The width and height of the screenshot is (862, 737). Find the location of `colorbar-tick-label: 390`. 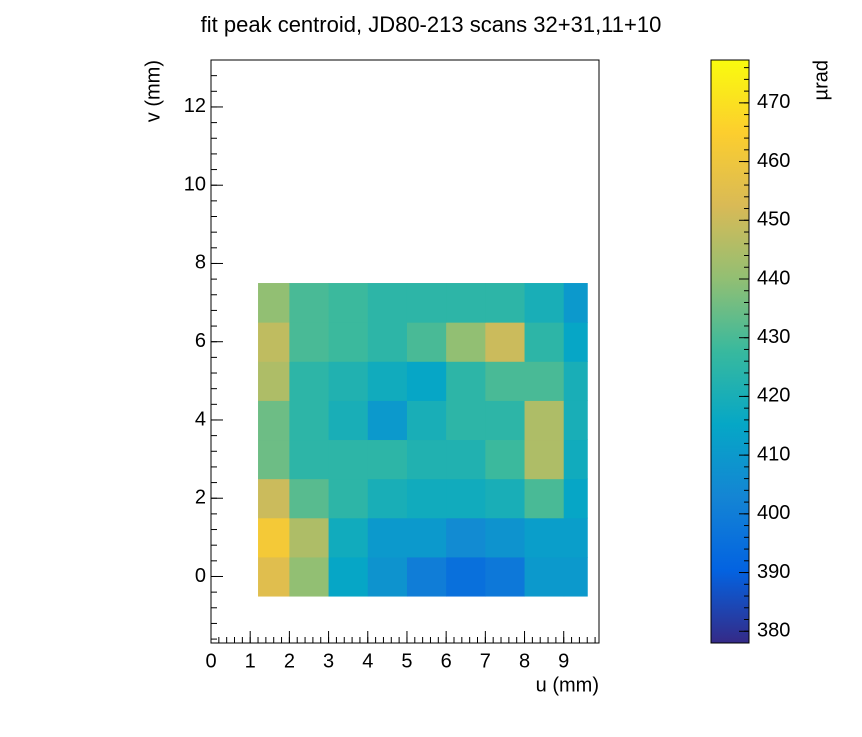

colorbar-tick-label: 390 is located at coordinates (773, 572).